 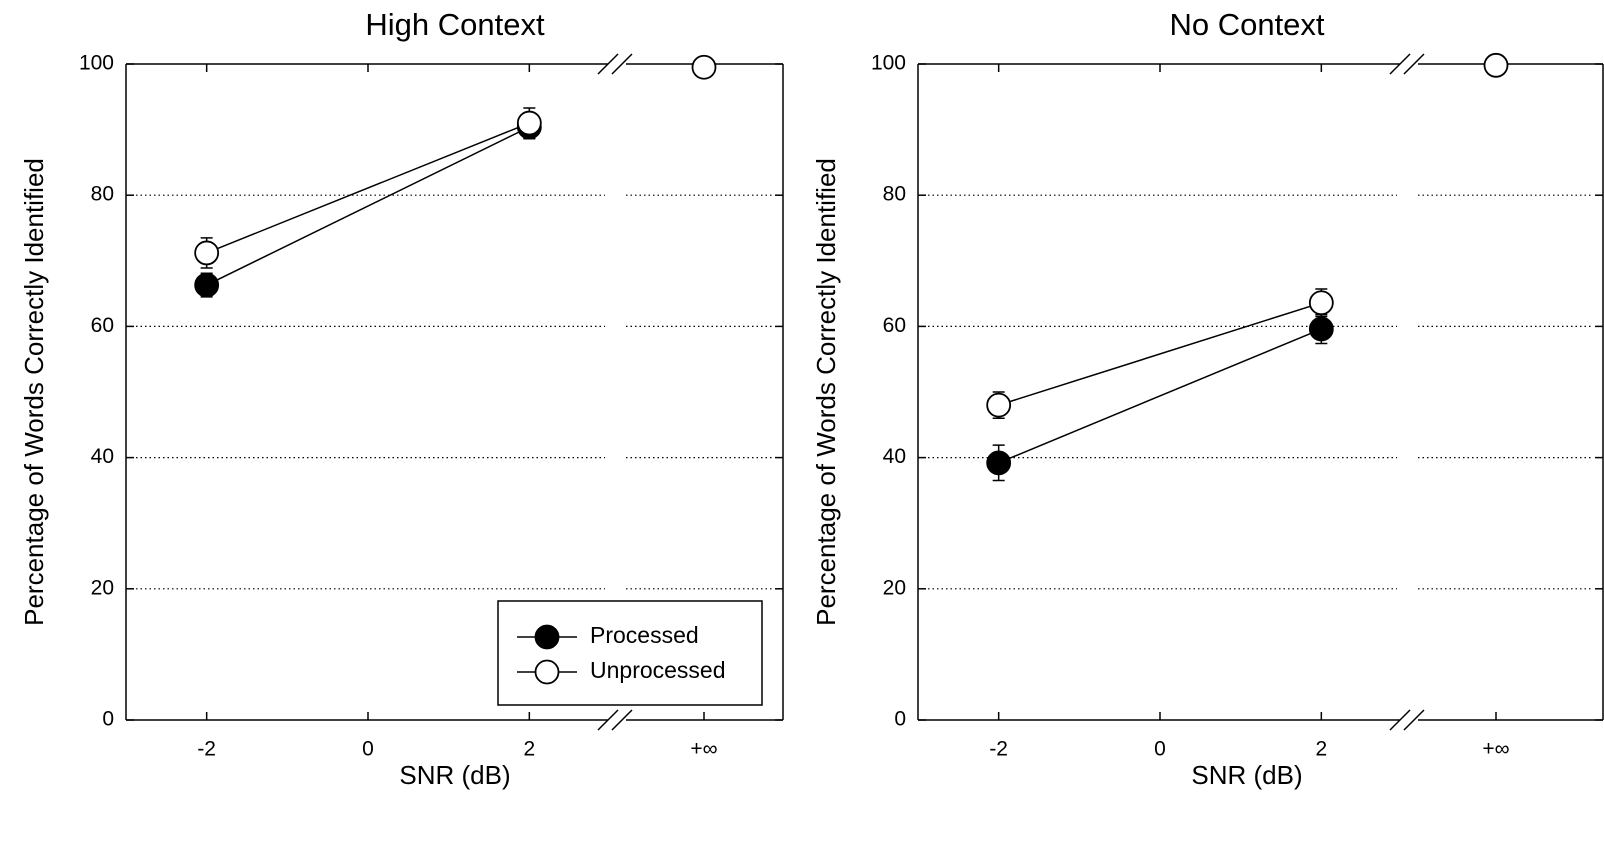 I want to click on legend-label: Processed, so click(x=644, y=635).